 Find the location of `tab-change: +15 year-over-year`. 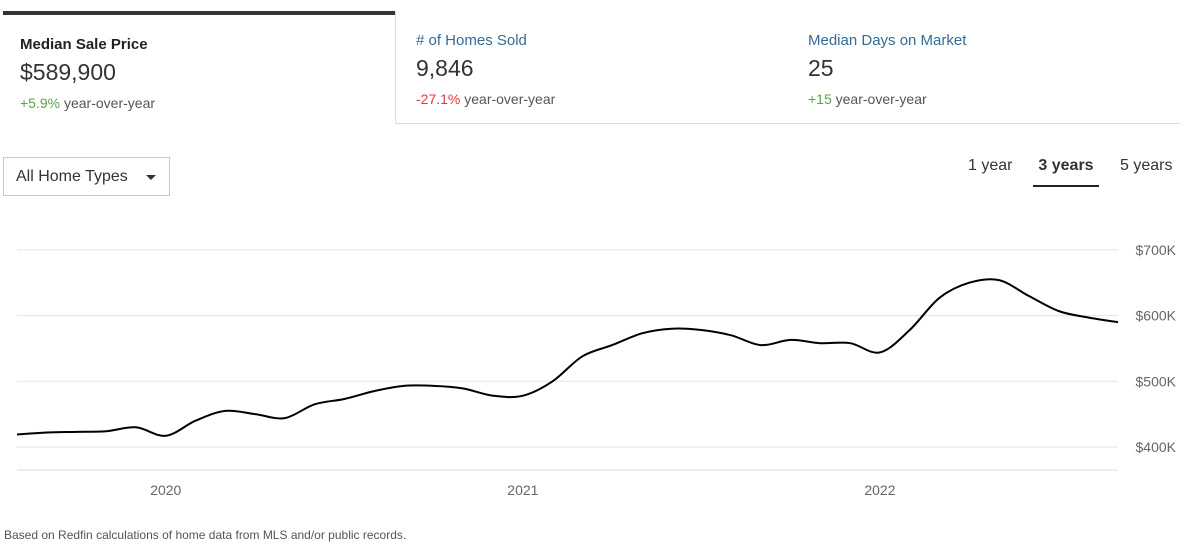

tab-change: +15 year-over-year is located at coordinates (867, 99).